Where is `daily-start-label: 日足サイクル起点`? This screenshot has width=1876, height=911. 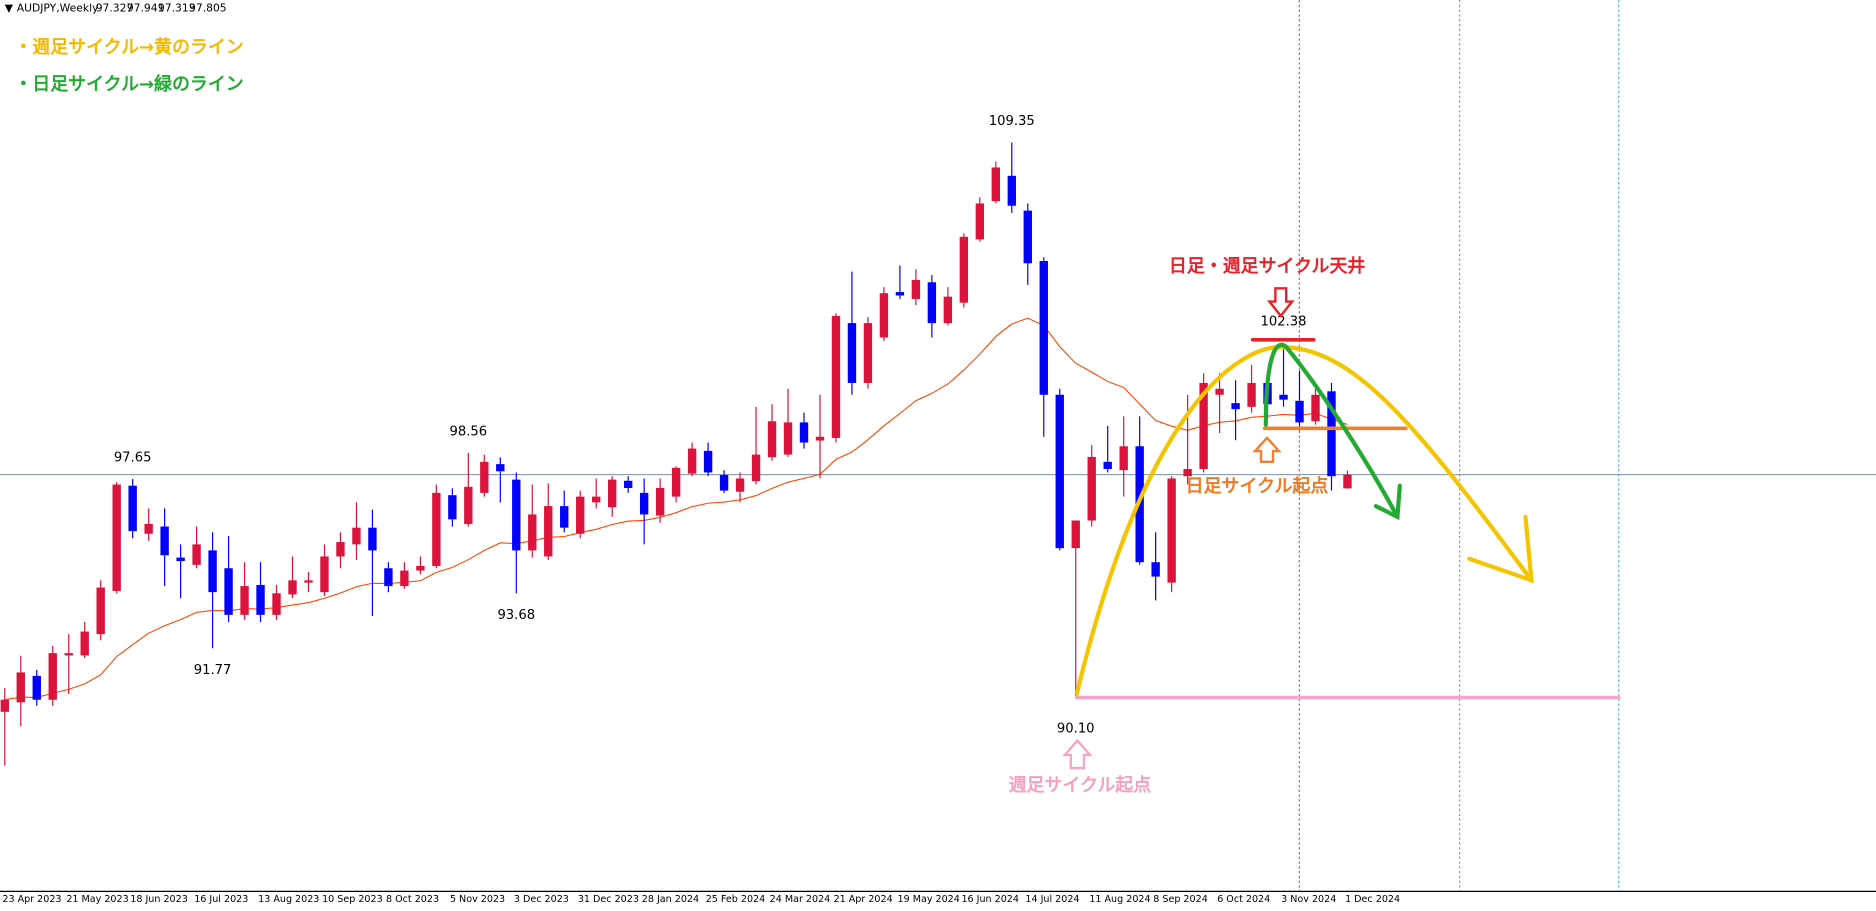 daily-start-label: 日足サイクル起点 is located at coordinates (1257, 486).